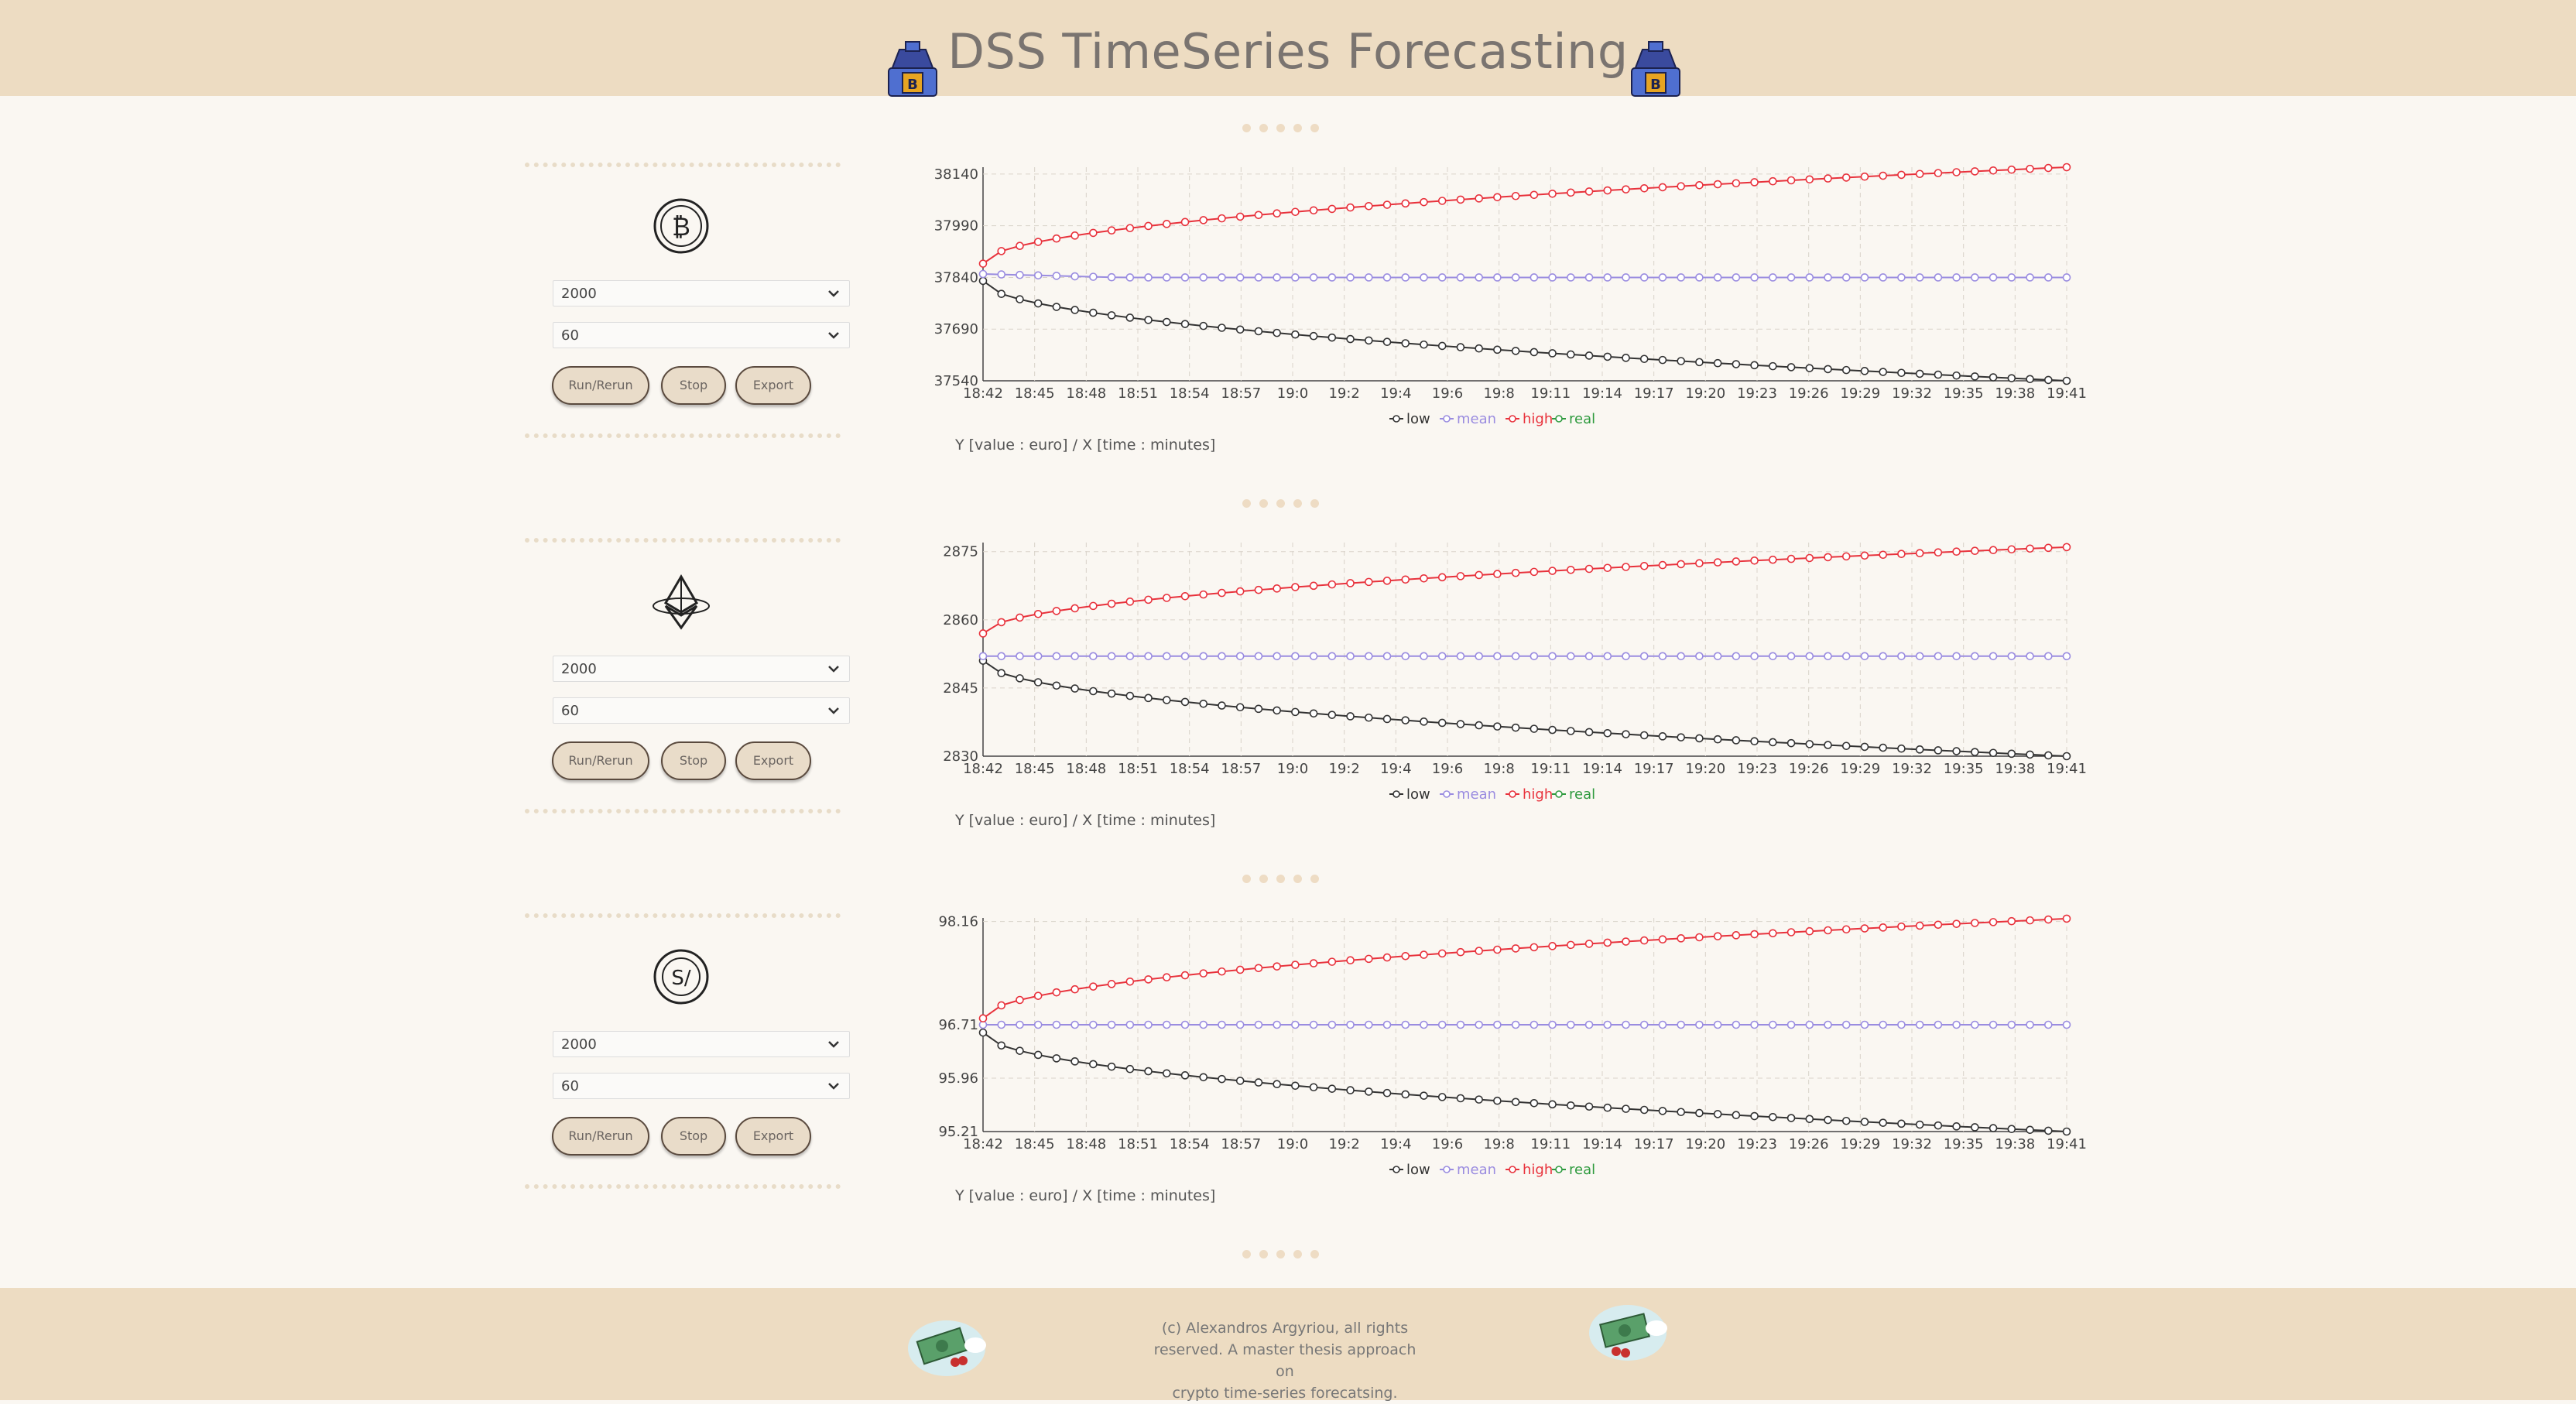 Image resolution: width=2576 pixels, height=1404 pixels. What do you see at coordinates (1035, 1144) in the screenshot?
I see `x-tick-label: 18:45` at bounding box center [1035, 1144].